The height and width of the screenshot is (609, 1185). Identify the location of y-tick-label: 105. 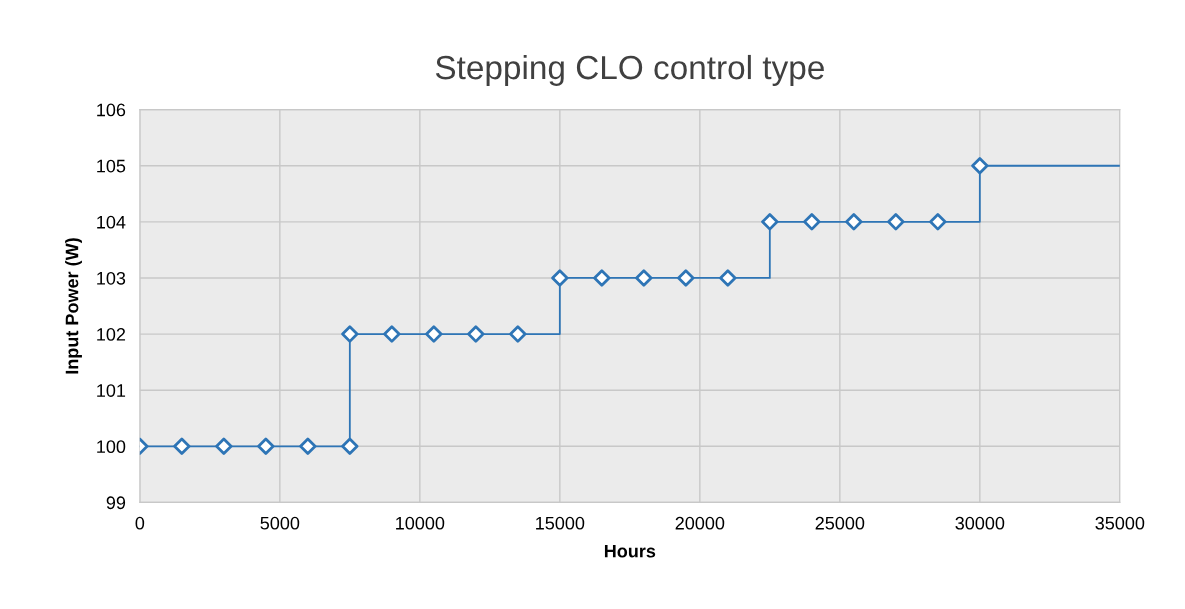
(111, 166).